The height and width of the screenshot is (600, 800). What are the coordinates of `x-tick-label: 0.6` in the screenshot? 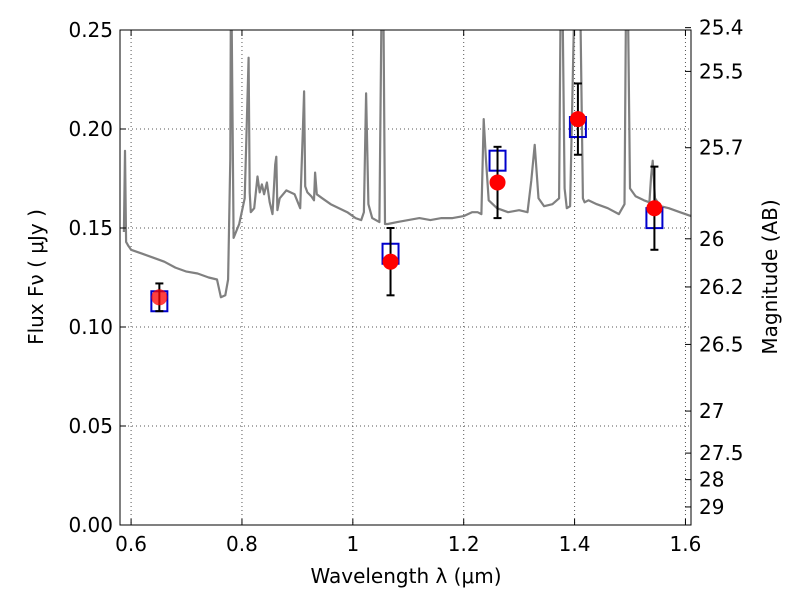 It's located at (131, 544).